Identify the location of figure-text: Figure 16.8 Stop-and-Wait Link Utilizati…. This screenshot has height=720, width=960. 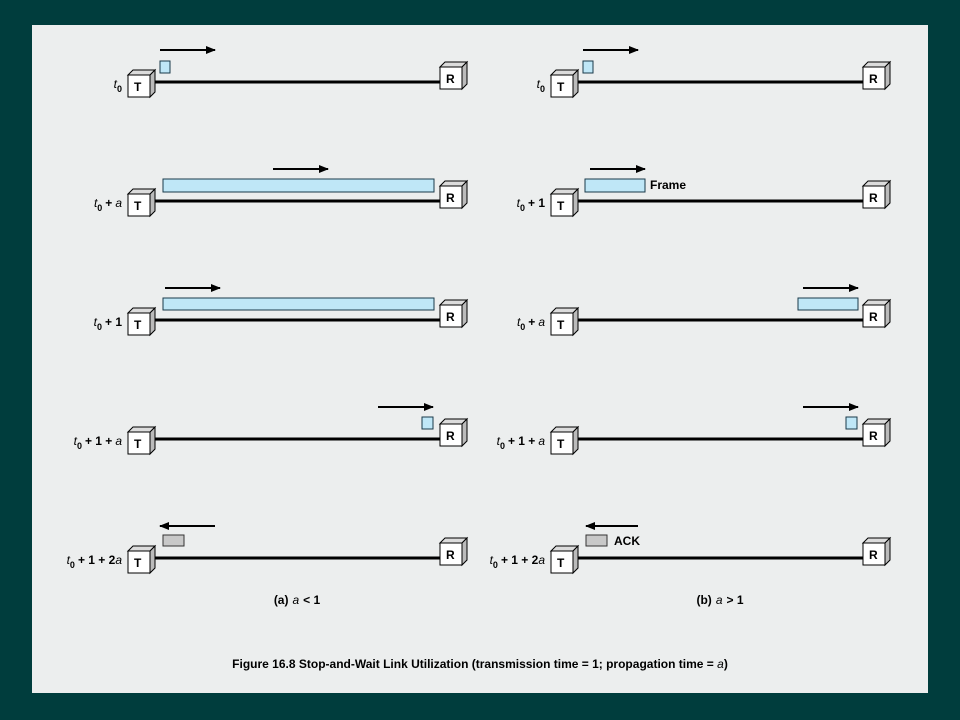
(474, 664).